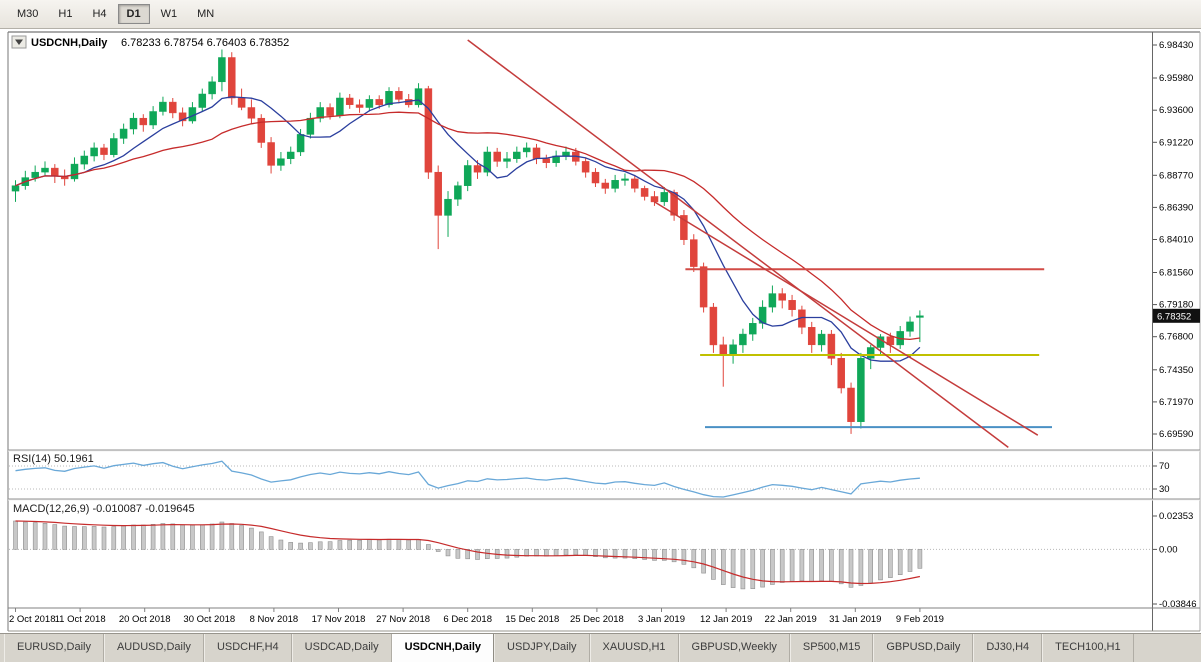 The width and height of the screenshot is (1201, 662). Describe the element at coordinates (791, 619) in the screenshot. I see `date-tick-label: 22 Jan 2019` at that location.